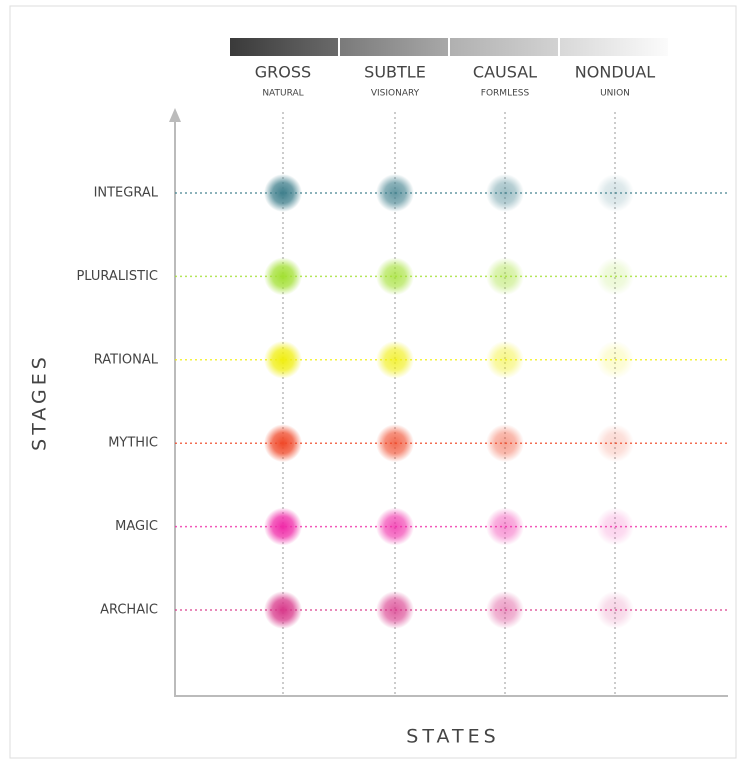  What do you see at coordinates (129, 610) in the screenshot?
I see `stage-name: ARCHAIC` at bounding box center [129, 610].